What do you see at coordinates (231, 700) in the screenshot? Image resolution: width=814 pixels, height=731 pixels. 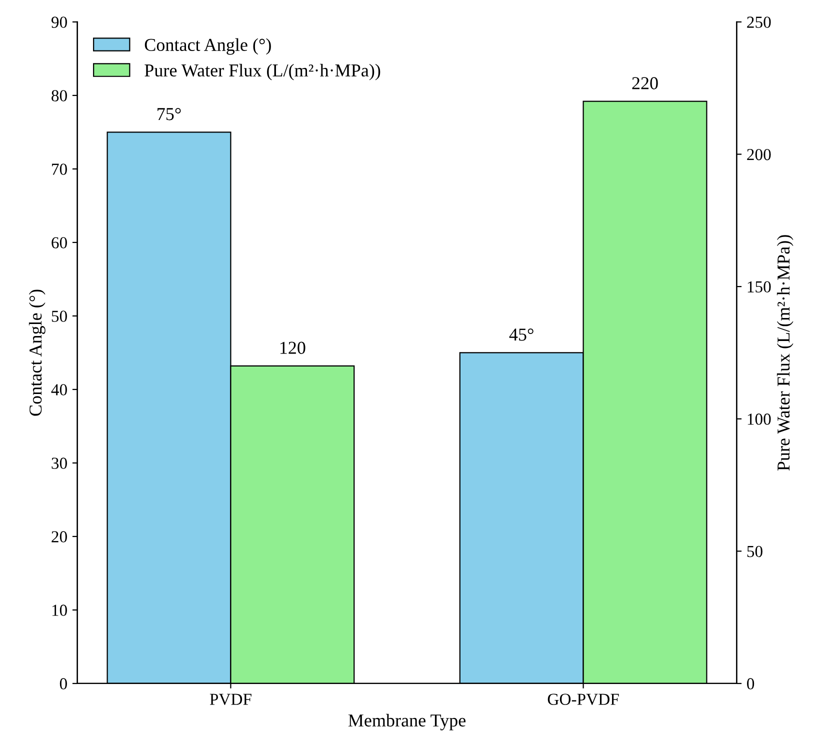 I see `x-tick-label: PVDF` at bounding box center [231, 700].